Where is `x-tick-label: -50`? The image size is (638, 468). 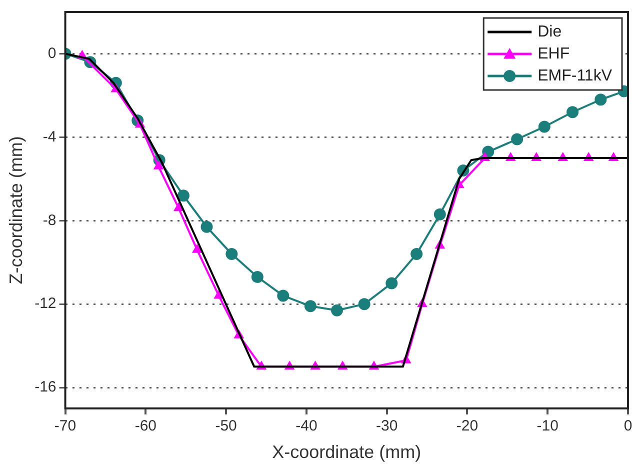 x-tick-label: -50 is located at coordinates (226, 426).